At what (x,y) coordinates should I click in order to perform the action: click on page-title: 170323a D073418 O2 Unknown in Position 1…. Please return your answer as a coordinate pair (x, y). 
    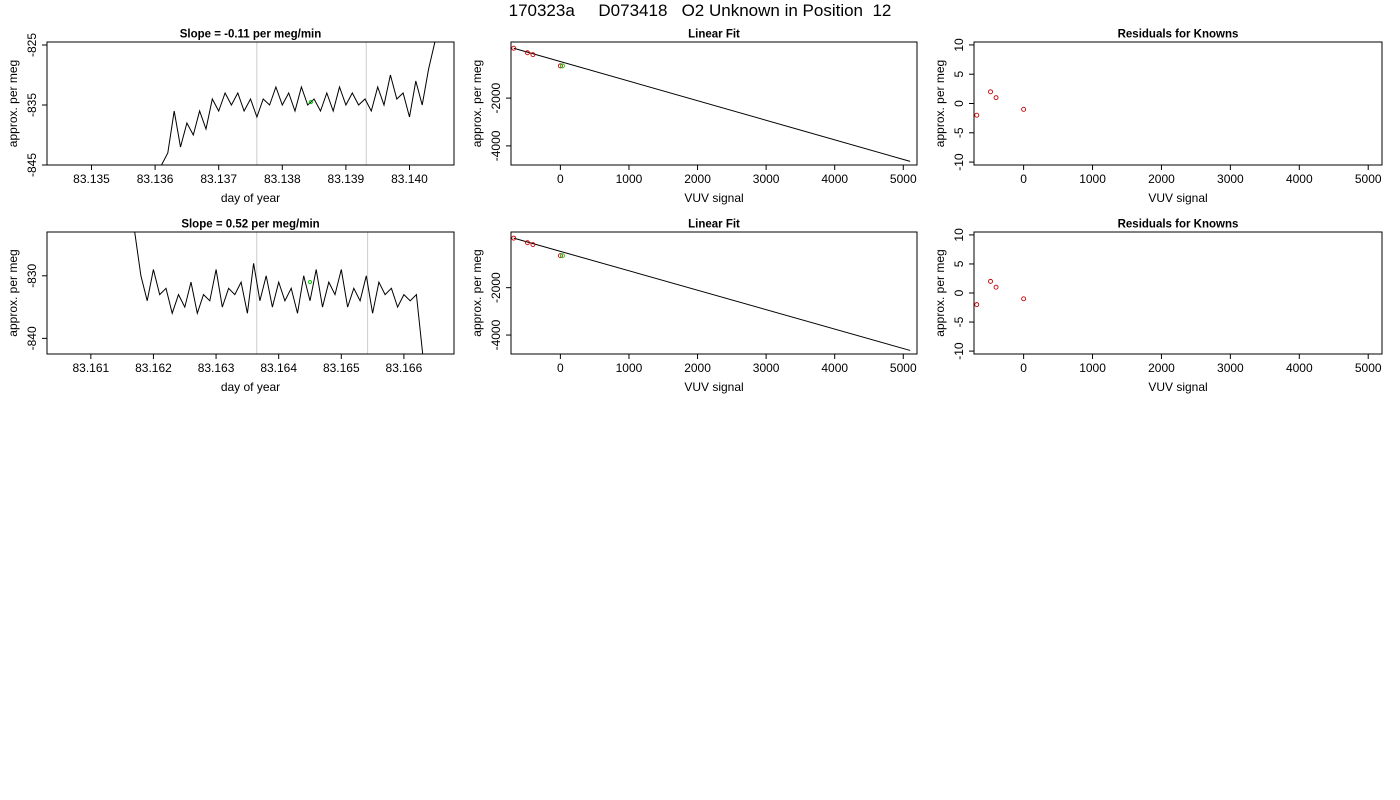
    Looking at the image, I should click on (700, 10).